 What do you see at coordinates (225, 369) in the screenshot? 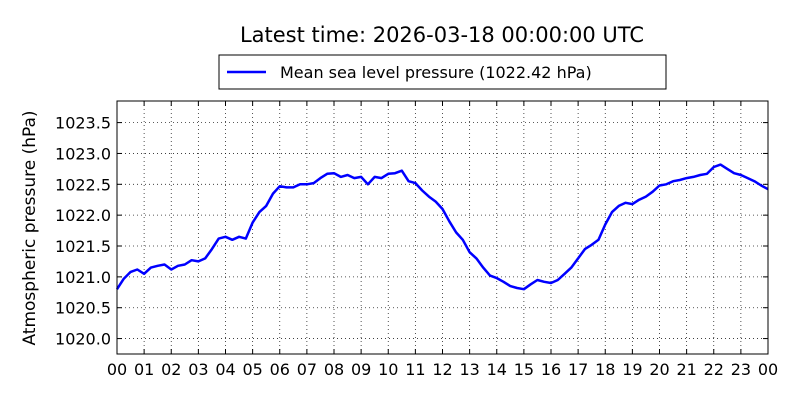
I see `x-tick-label: 04` at bounding box center [225, 369].